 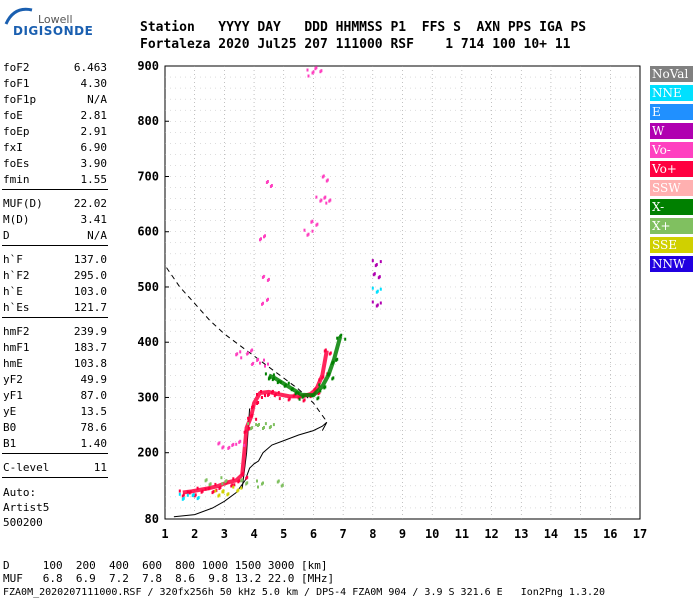 I want to click on param-label-0: foF2, so click(x=16, y=67).